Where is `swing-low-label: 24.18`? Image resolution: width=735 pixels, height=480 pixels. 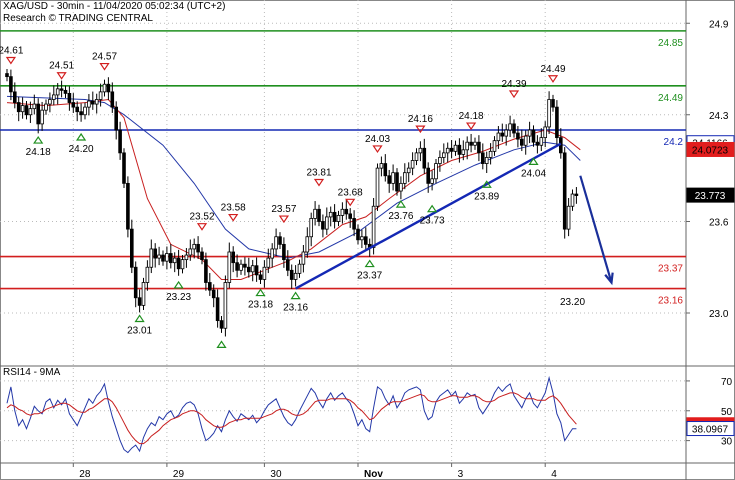
swing-low-label: 24.18 is located at coordinates (38, 152).